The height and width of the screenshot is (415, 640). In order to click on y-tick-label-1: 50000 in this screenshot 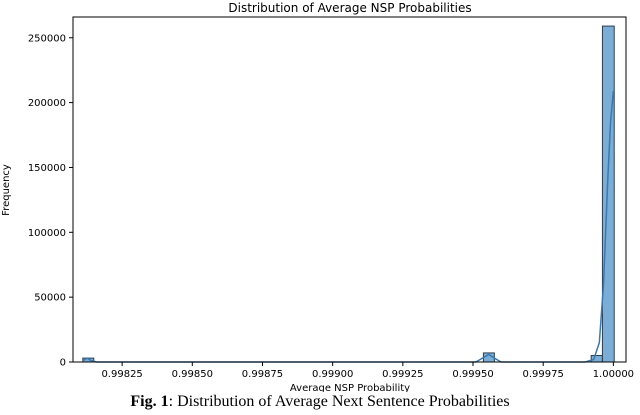, I will do `click(50, 298)`.